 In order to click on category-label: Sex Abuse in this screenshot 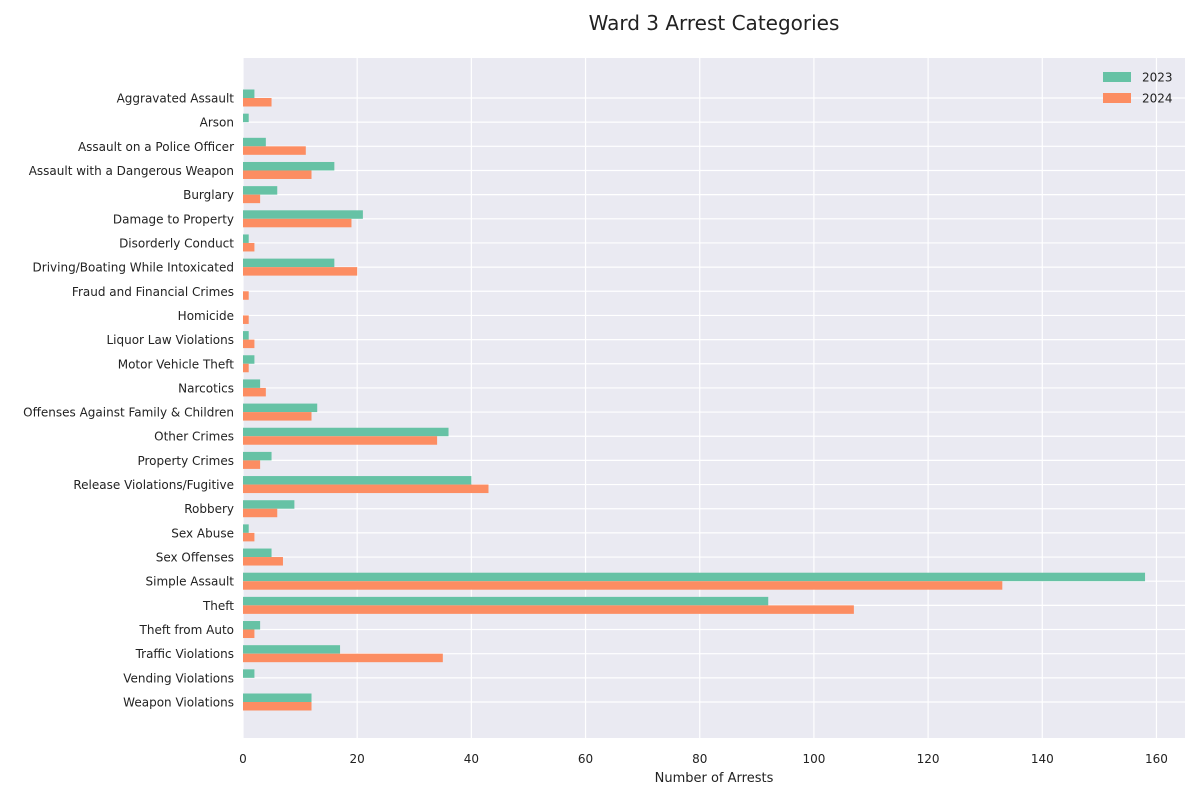, I will do `click(202, 533)`.